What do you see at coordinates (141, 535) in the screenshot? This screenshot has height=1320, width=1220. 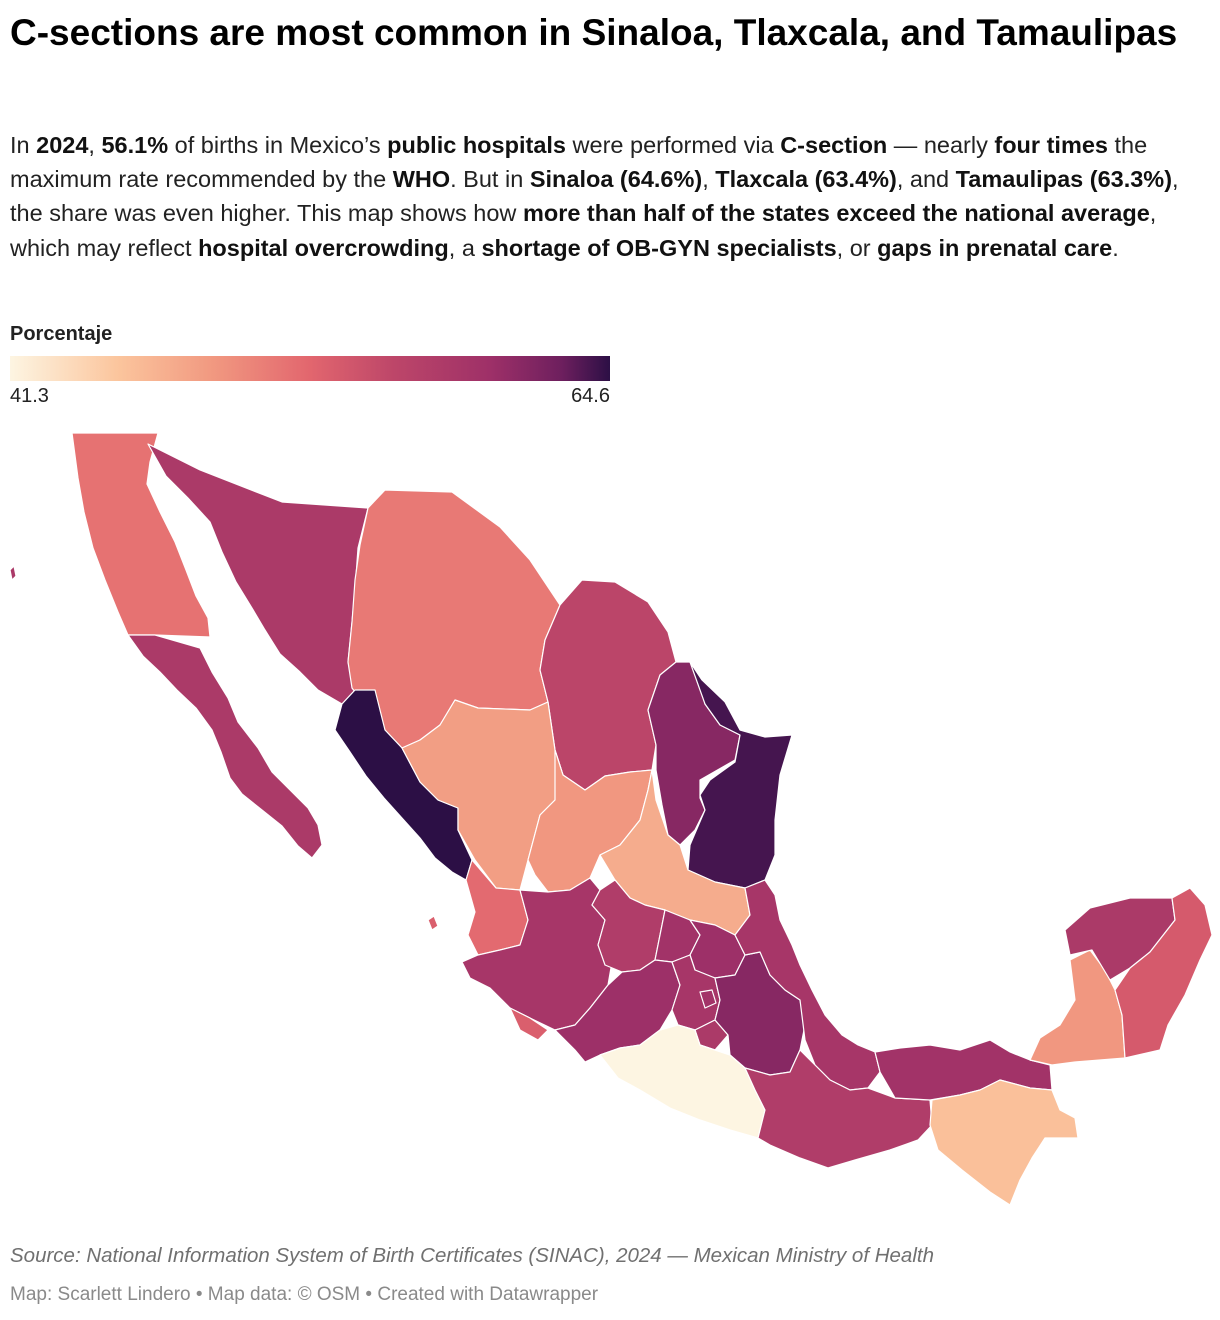 I see `state-baja-california: Baja California: 50.5` at bounding box center [141, 535].